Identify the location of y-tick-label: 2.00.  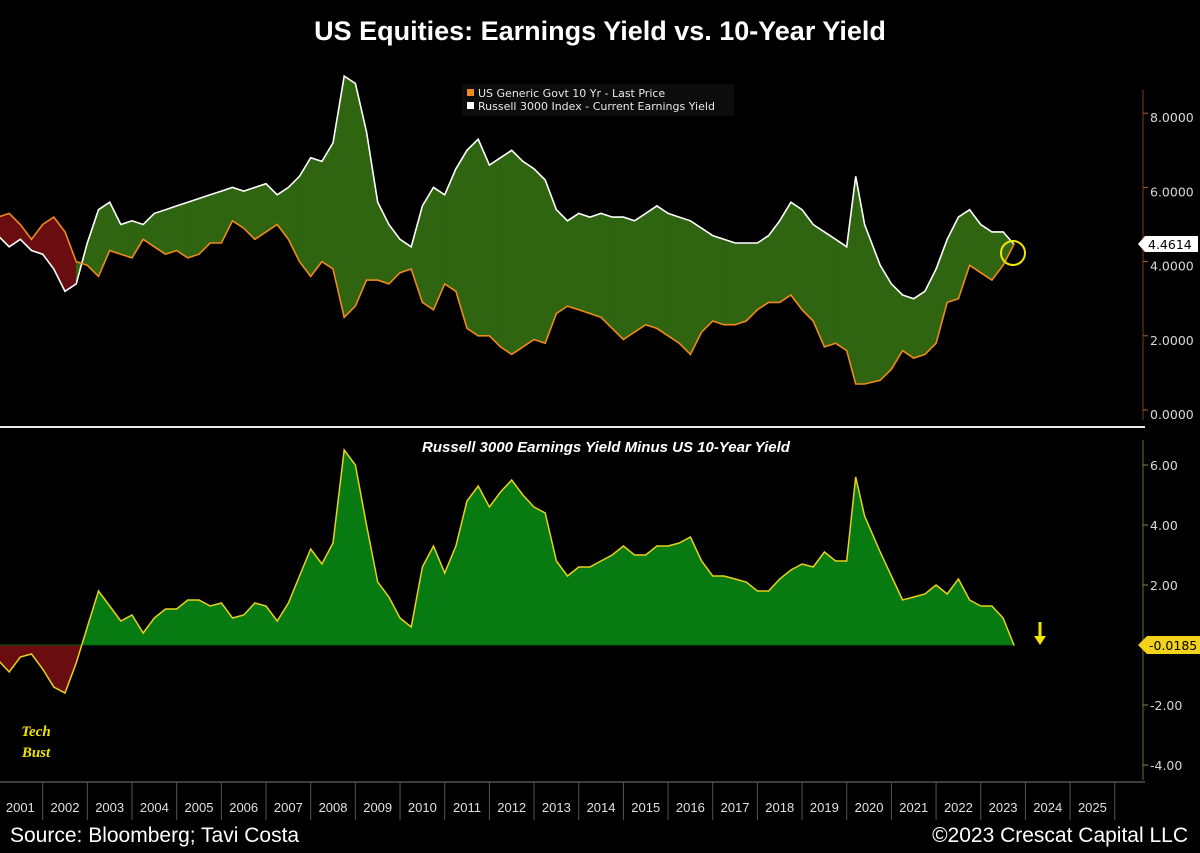
(1164, 585).